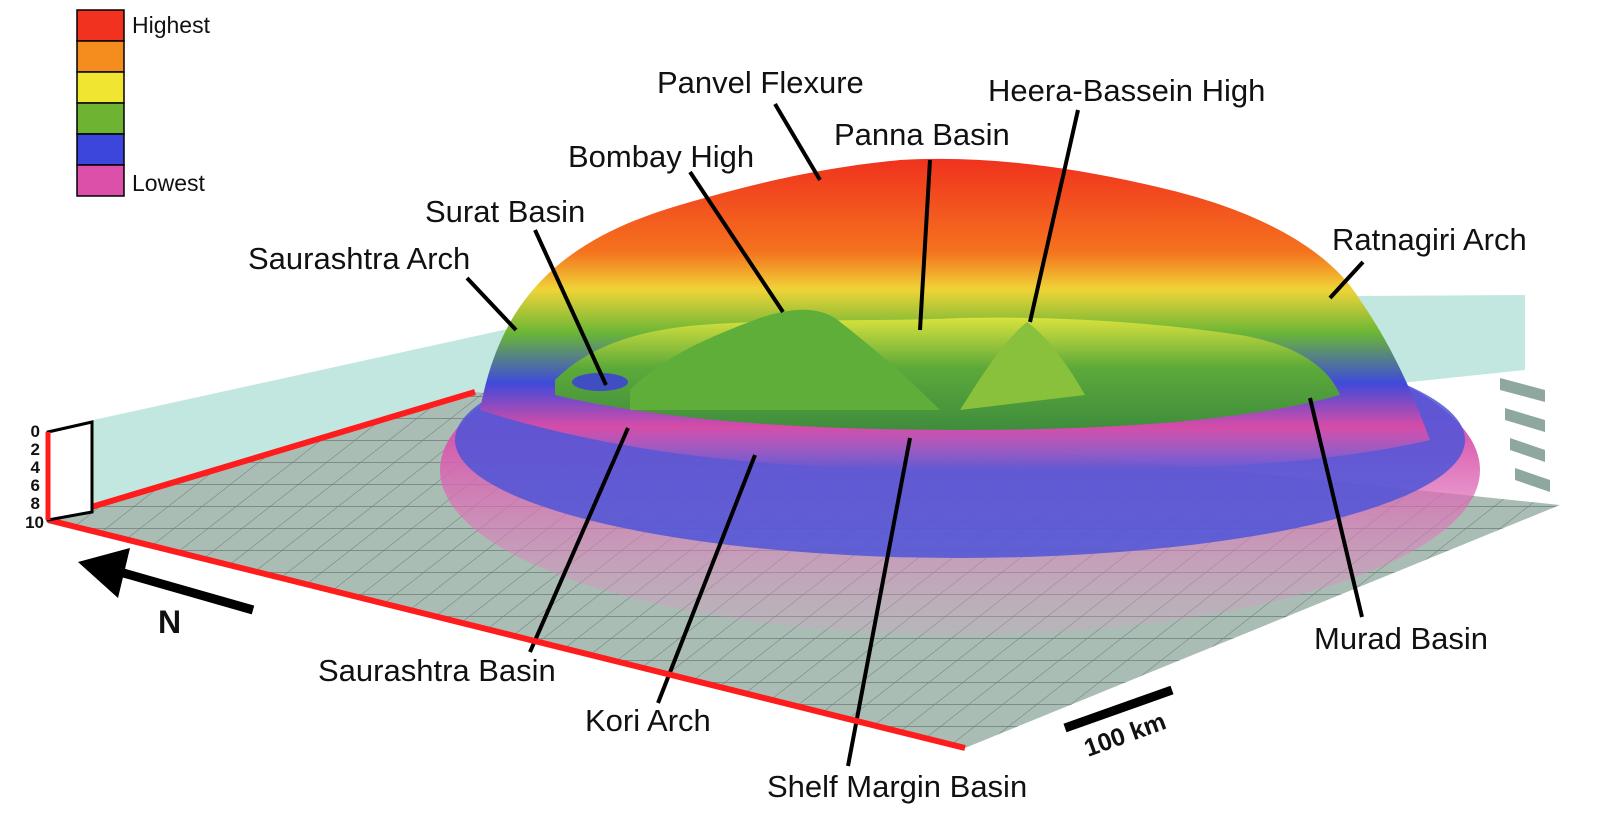 This screenshot has height=834, width=1601. I want to click on label-panna-basin: Panna Basin, so click(922, 134).